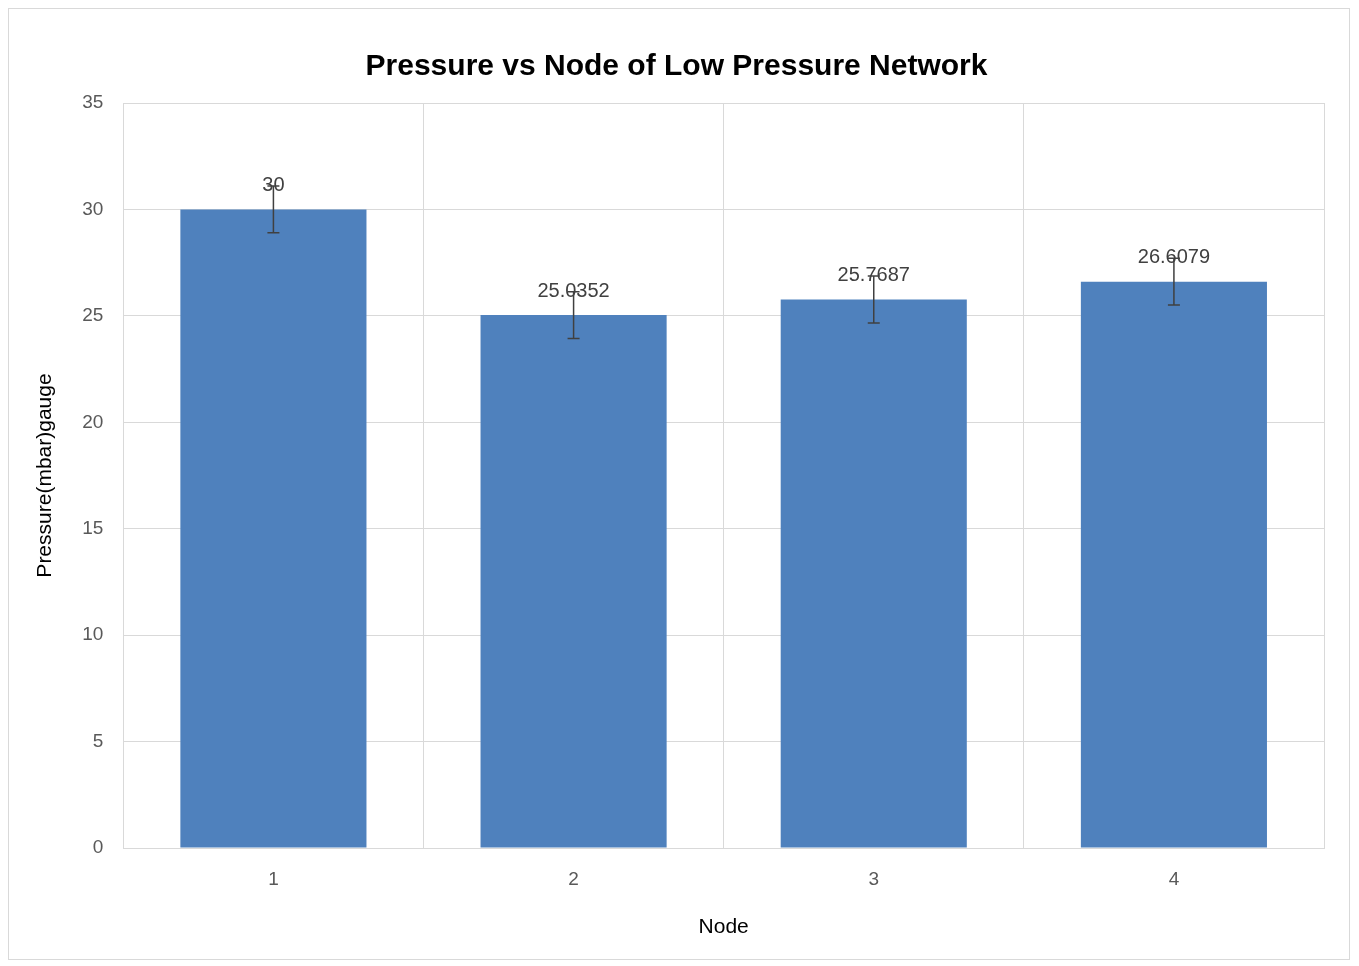 The height and width of the screenshot is (966, 1359). Describe the element at coordinates (273, 183) in the screenshot. I see `data-label: 30` at that location.